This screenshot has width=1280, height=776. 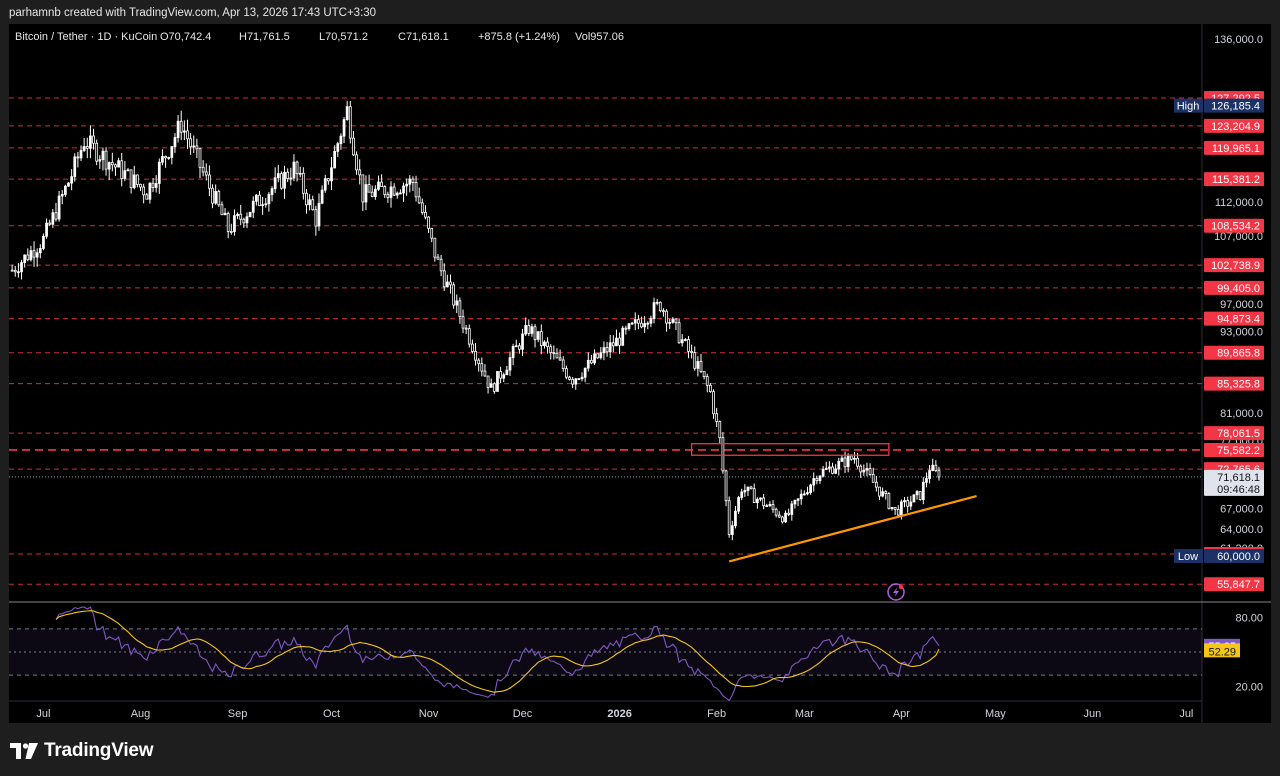 What do you see at coordinates (1238, 40) in the screenshot?
I see `price-tick-label: 136,000.0` at bounding box center [1238, 40].